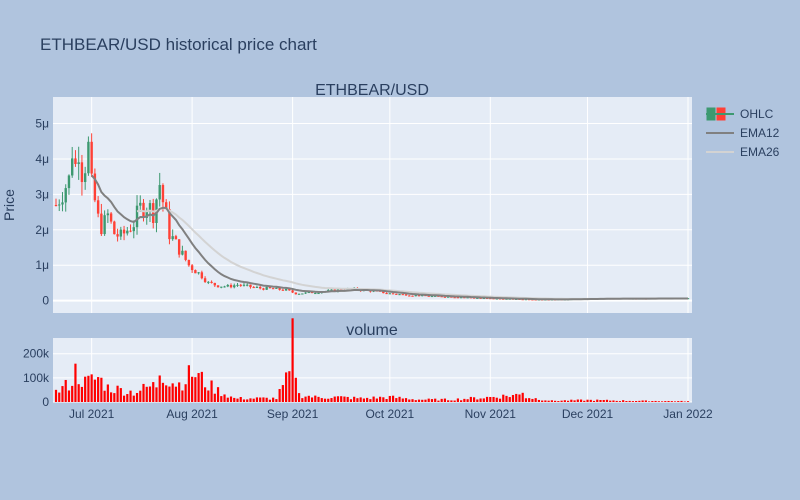 Image resolution: width=800 pixels, height=500 pixels. I want to click on price-y-tick-label: 1μ, so click(42, 265).